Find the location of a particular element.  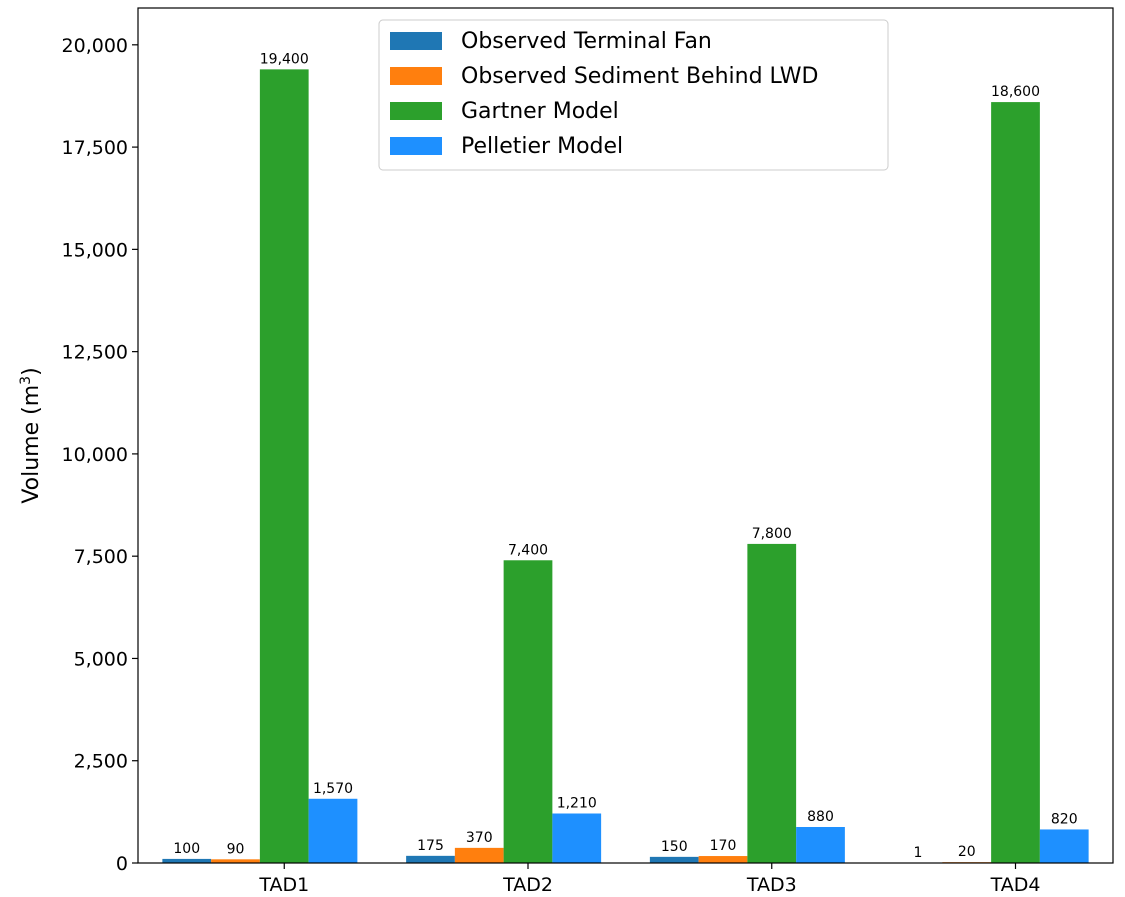

y-tick-label: 10,000 is located at coordinates (95, 455).